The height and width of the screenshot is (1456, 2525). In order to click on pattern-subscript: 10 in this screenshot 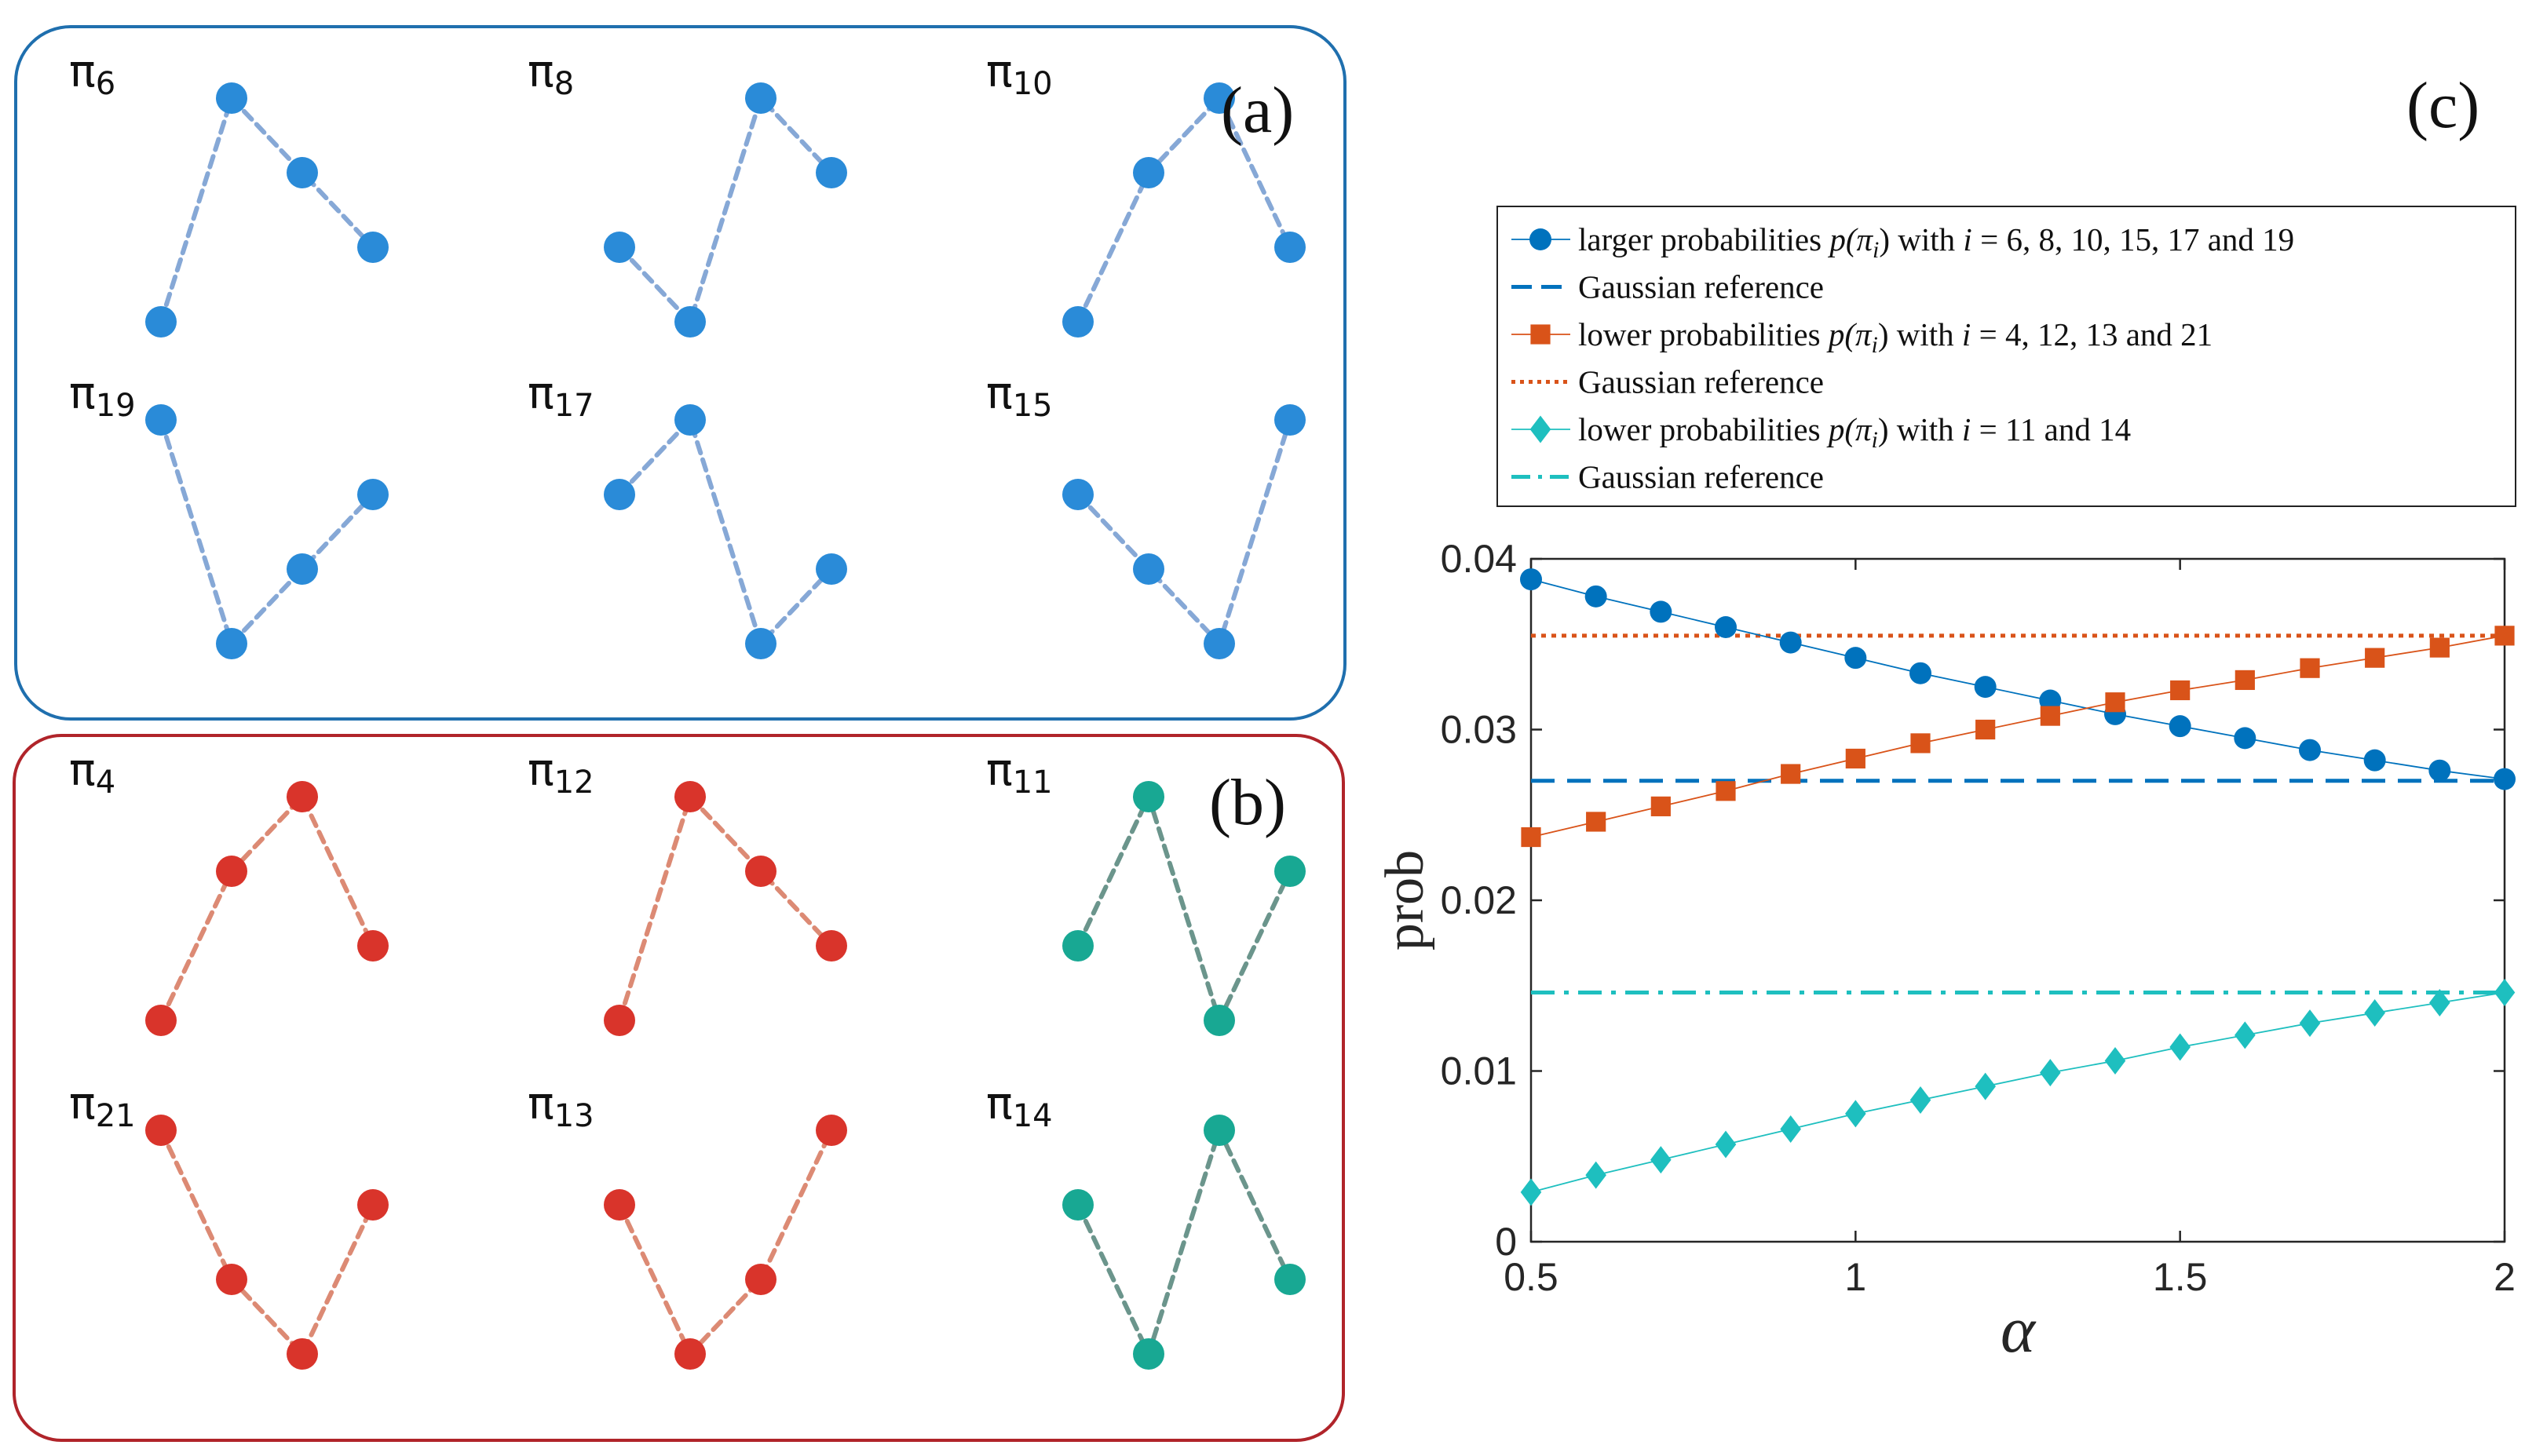, I will do `click(1033, 84)`.